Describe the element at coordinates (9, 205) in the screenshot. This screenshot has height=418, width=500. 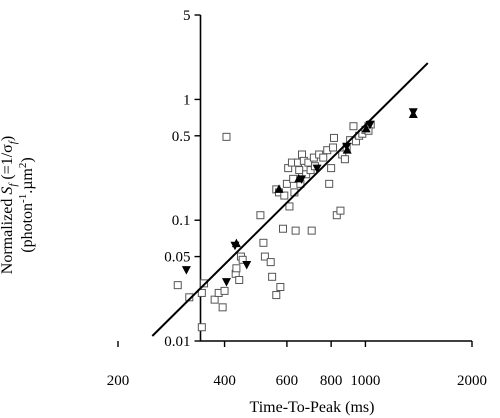
I see `y-axis-title-line1: Normalized Sf (=1/σf)` at that location.